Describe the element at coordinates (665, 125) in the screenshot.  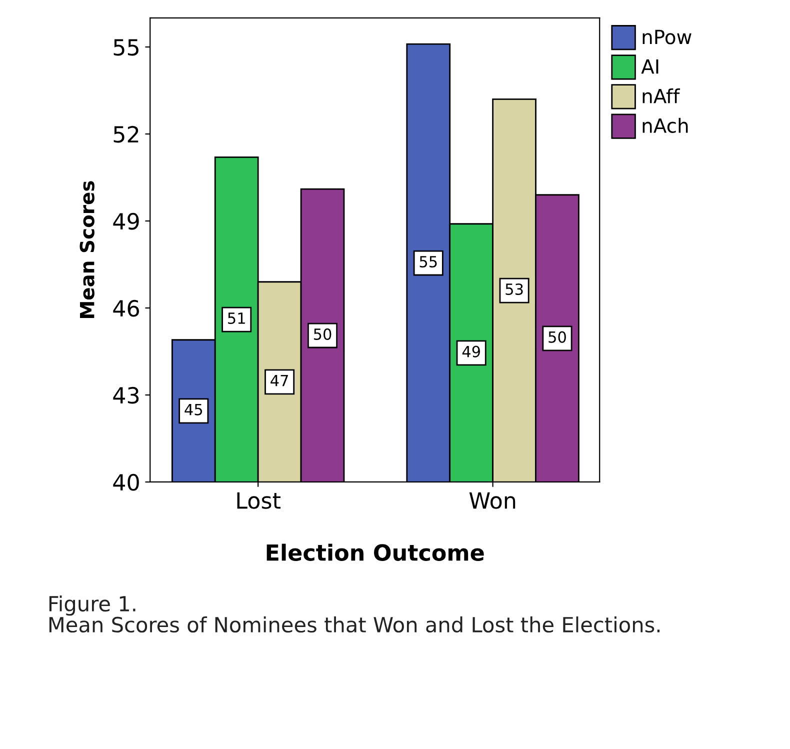
I see `legend-label: nAch` at that location.